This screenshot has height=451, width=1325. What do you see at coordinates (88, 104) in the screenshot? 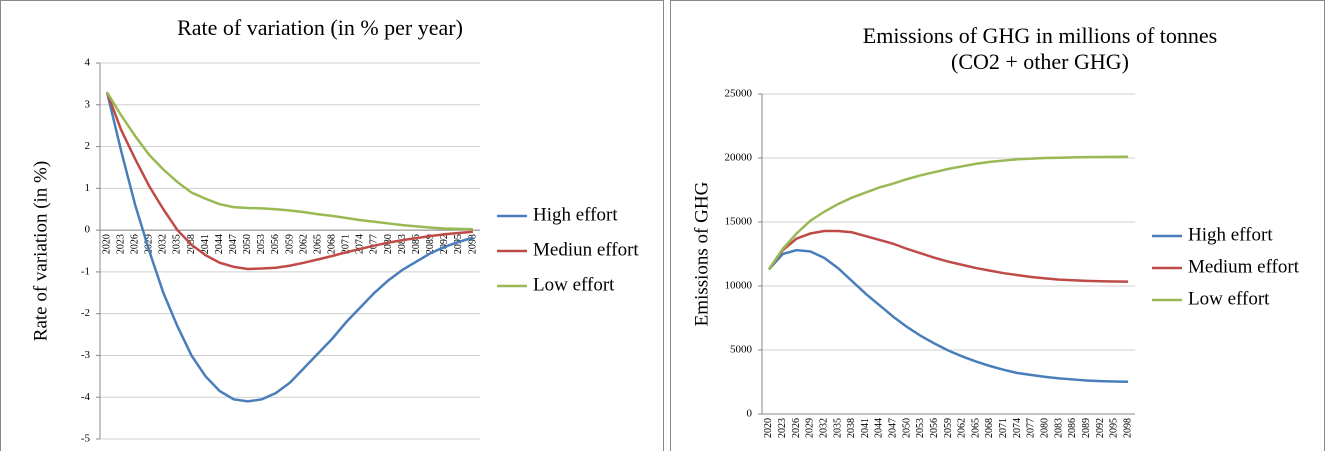
I see `y-tick-label: 3` at bounding box center [88, 104].